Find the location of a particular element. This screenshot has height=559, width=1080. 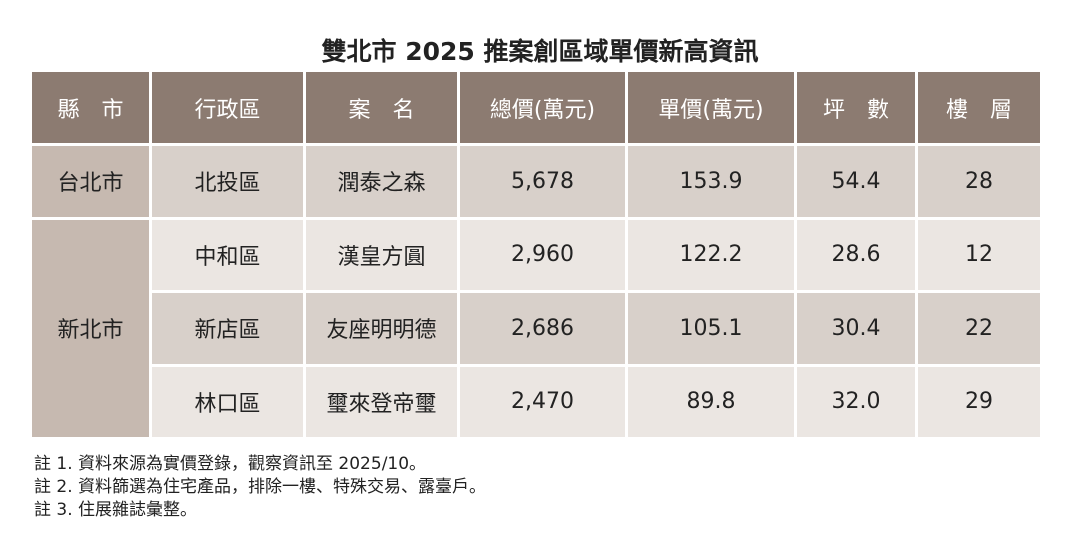

header-cell: 坪 數 is located at coordinates (856, 107).